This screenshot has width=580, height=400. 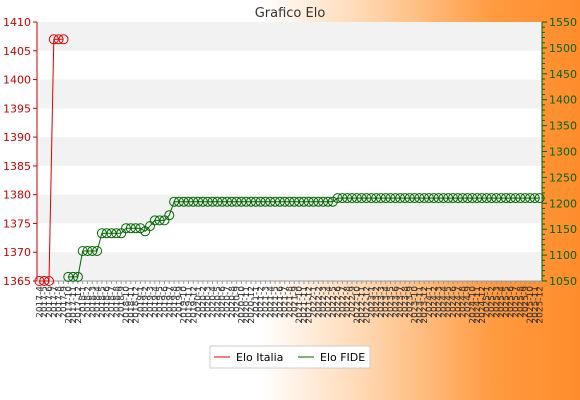 What do you see at coordinates (331, 357) in the screenshot?
I see `legend-item-elo-fide: Elo FIDE` at bounding box center [331, 357].